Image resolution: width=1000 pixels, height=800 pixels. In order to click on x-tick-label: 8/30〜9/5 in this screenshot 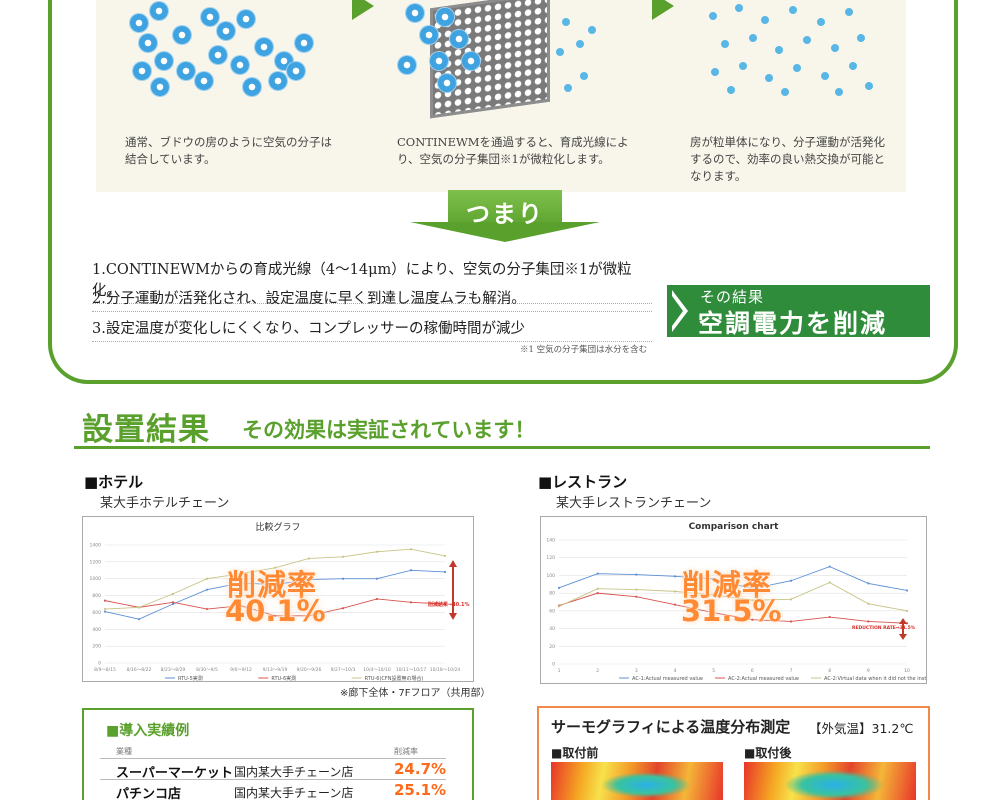, I will do `click(207, 670)`.